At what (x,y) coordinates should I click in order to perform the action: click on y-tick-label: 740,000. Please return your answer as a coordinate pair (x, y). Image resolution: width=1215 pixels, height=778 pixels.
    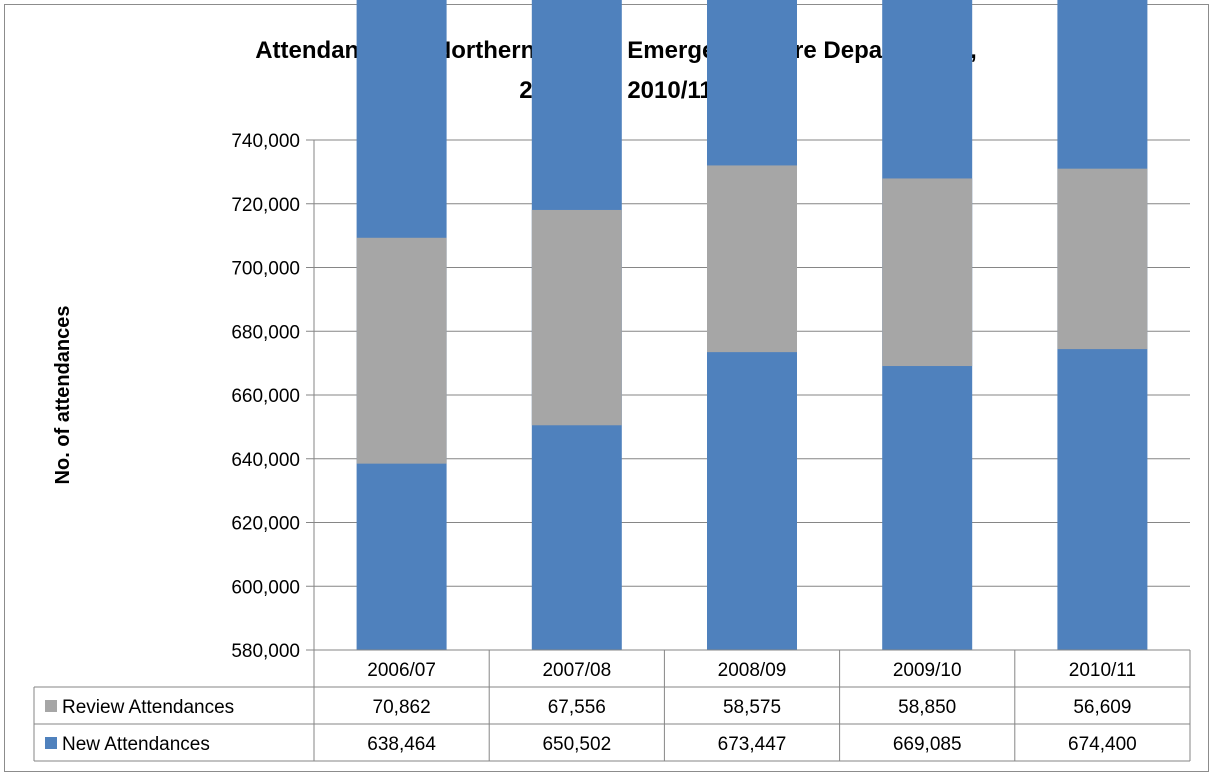
    Looking at the image, I should click on (265, 141).